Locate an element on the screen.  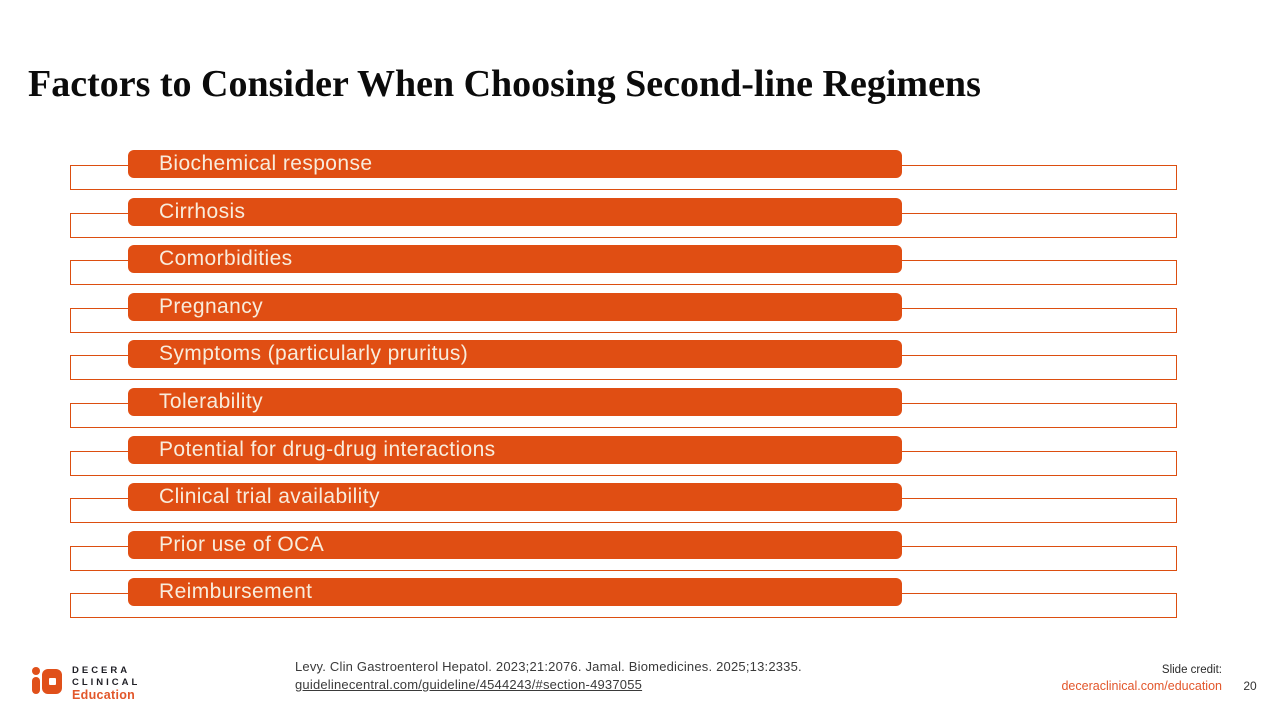
decera-logo-text: DECERA CLINICAL Education is located at coordinates (106, 683).